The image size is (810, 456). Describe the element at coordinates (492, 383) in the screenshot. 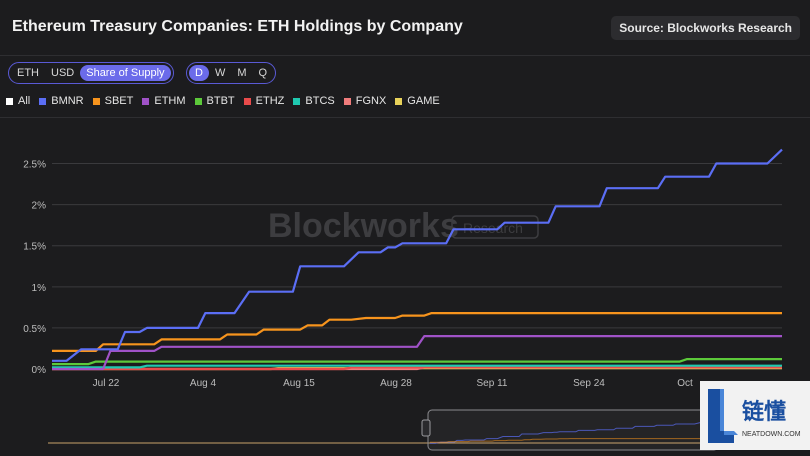

I see `x-tick-label: Sep 11` at that location.